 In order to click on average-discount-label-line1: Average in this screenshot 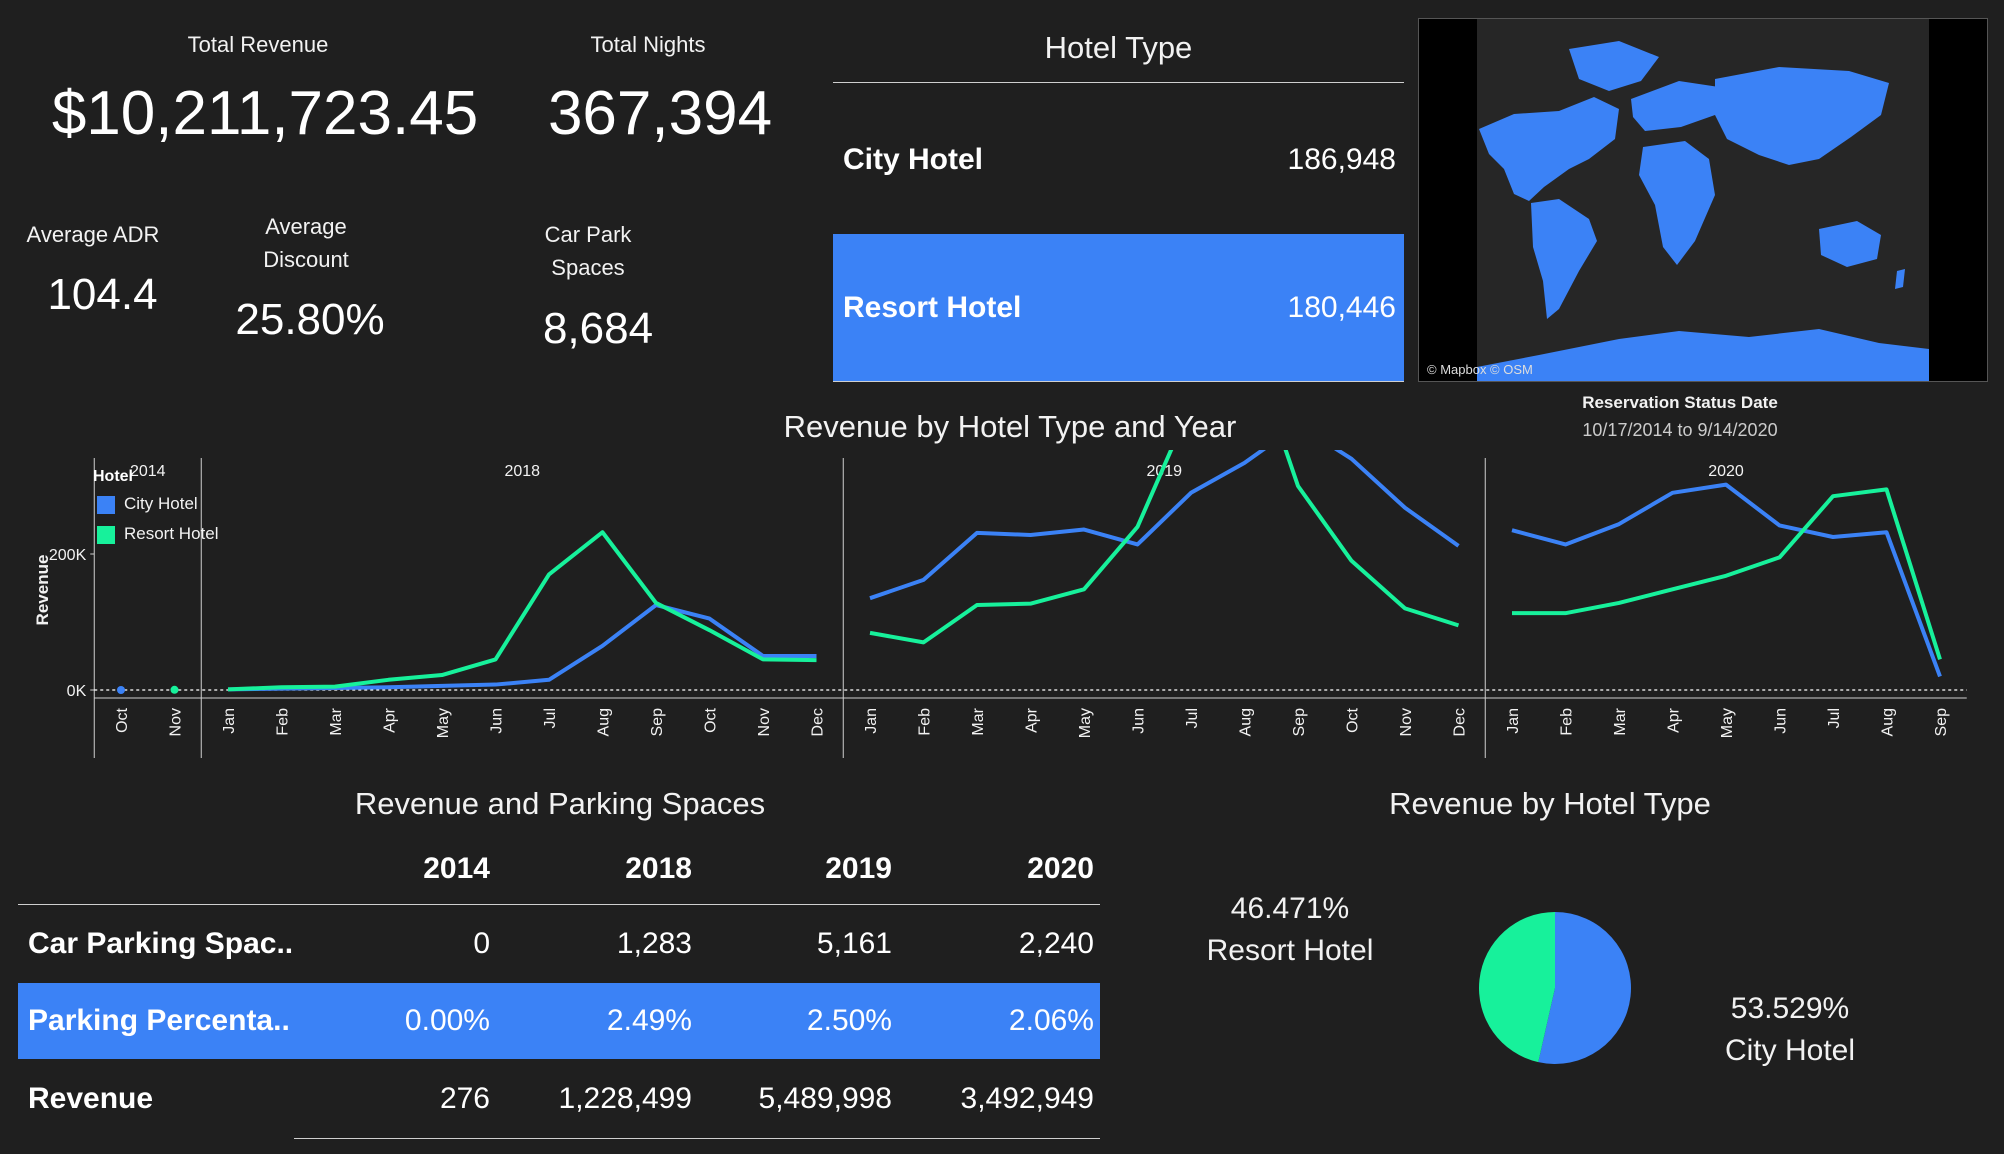, I will do `click(306, 226)`.